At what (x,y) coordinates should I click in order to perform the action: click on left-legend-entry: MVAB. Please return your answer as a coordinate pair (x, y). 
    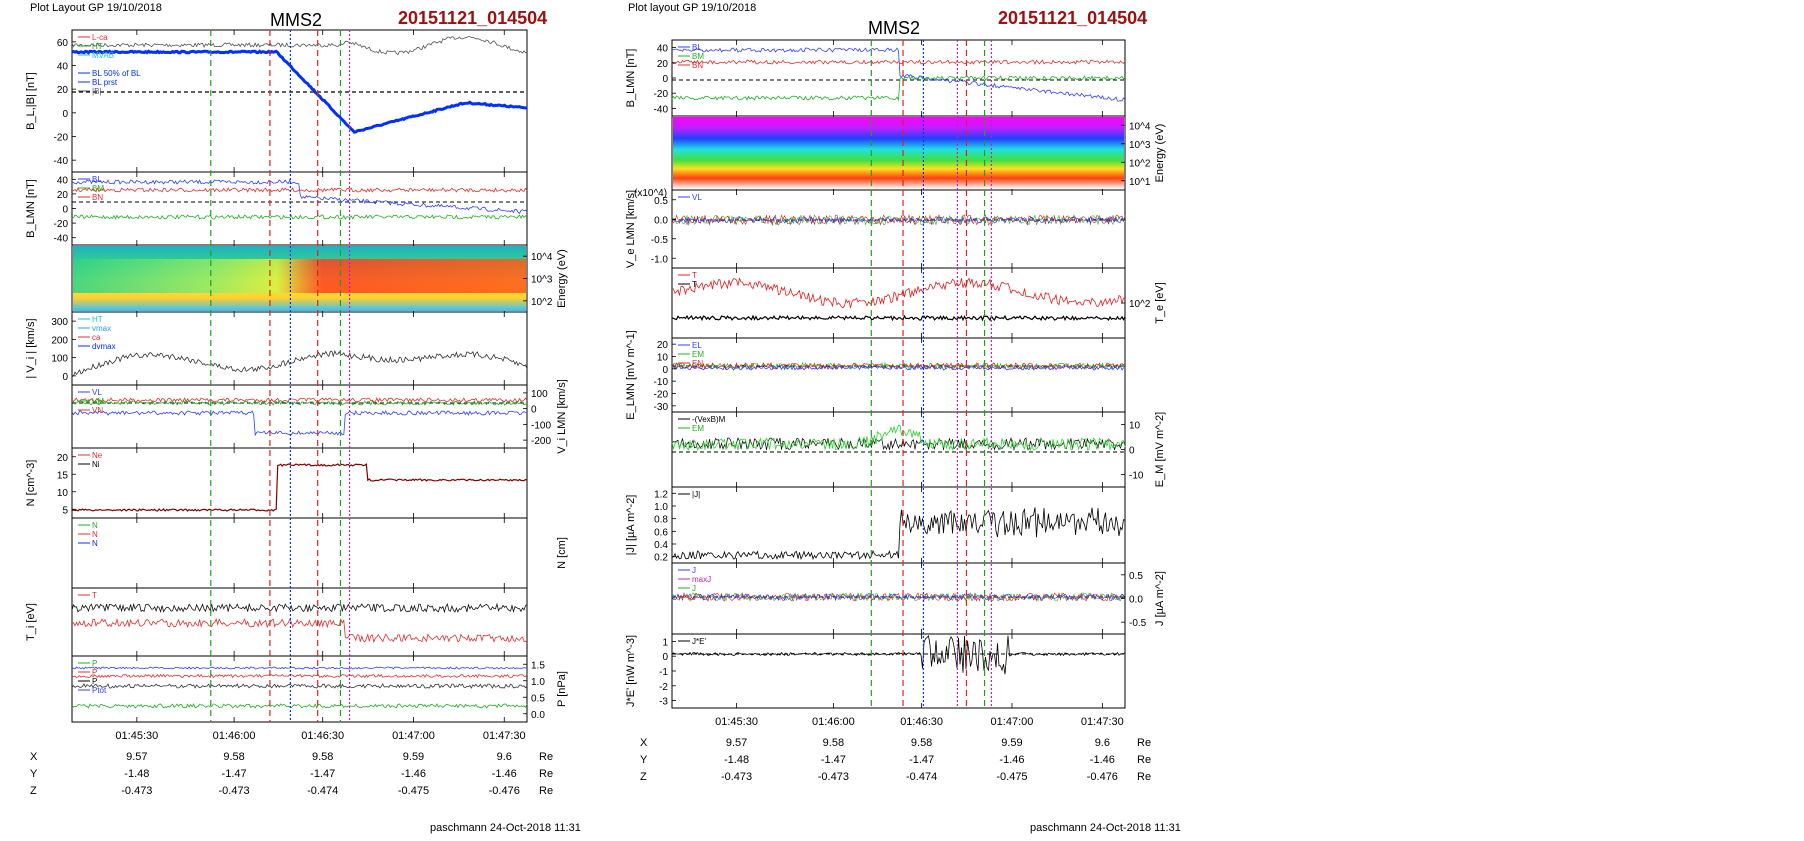
    Looking at the image, I should click on (103, 55).